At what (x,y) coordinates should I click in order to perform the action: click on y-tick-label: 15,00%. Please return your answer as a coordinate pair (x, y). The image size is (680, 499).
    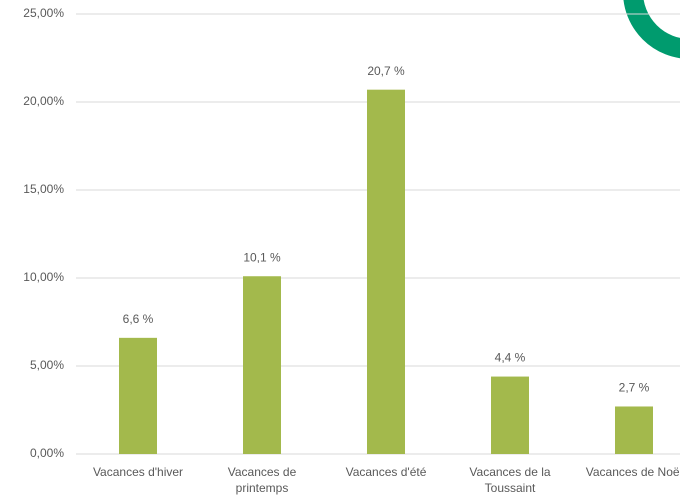
    Looking at the image, I should click on (43, 189).